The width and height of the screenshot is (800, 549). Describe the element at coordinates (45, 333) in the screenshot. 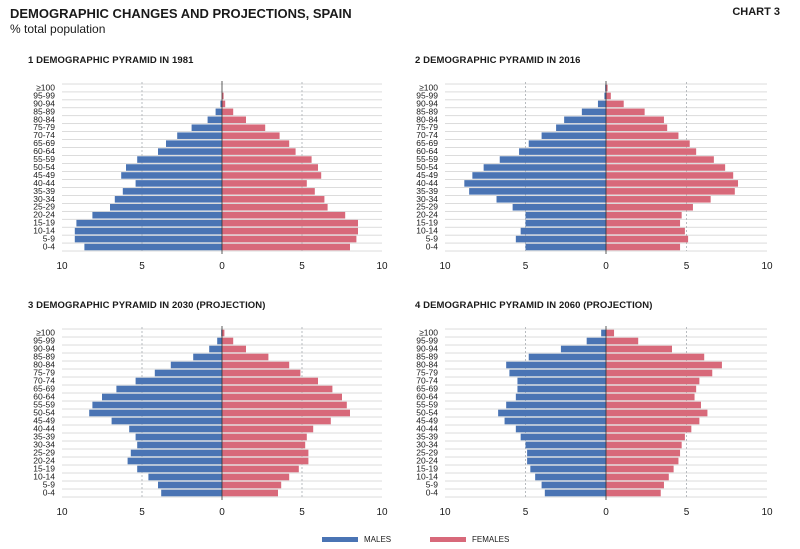

I see `panel-3-category-label-0: ≥100` at that location.